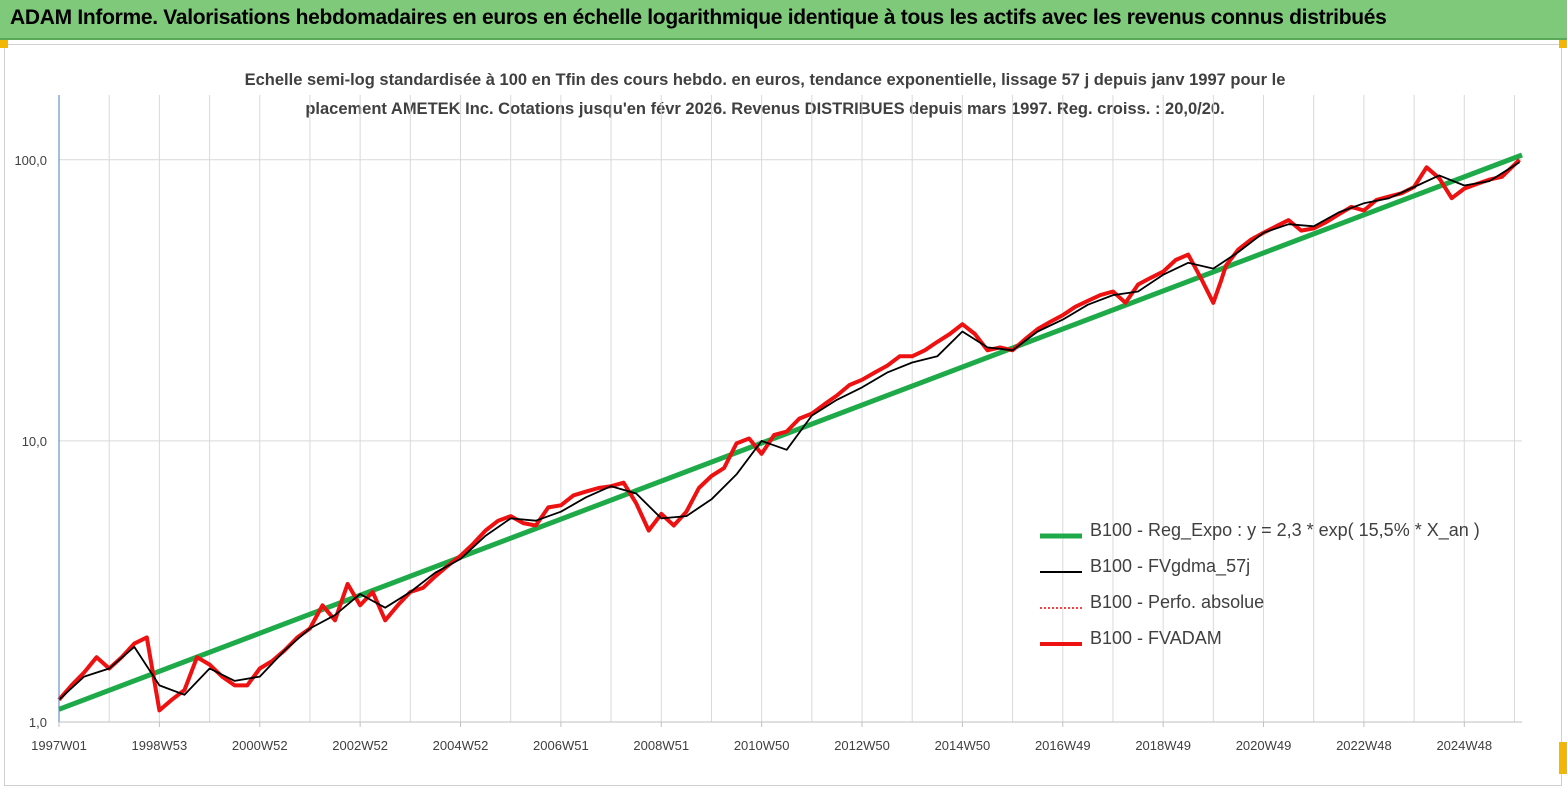  What do you see at coordinates (1364, 745) in the screenshot?
I see `x-tick-label: 2022W48` at bounding box center [1364, 745].